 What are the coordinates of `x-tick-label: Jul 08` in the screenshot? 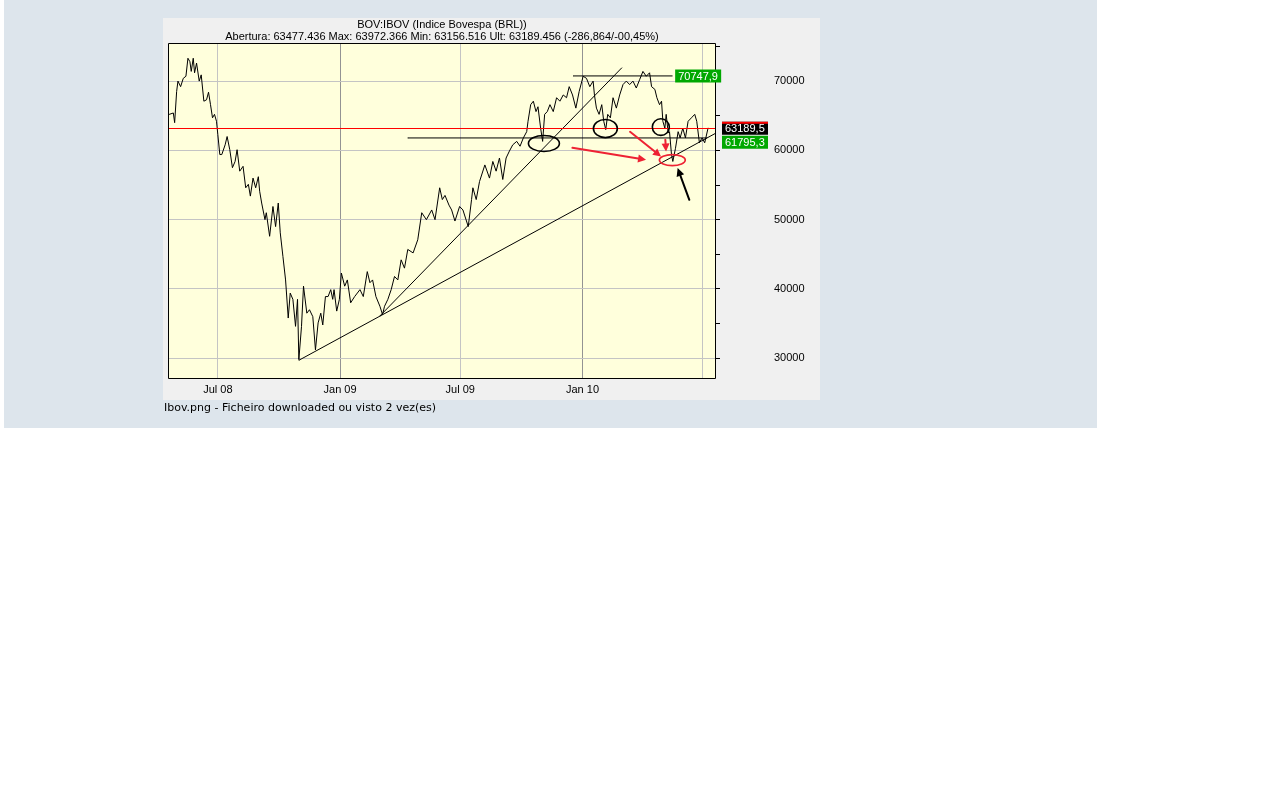 It's located at (218, 388).